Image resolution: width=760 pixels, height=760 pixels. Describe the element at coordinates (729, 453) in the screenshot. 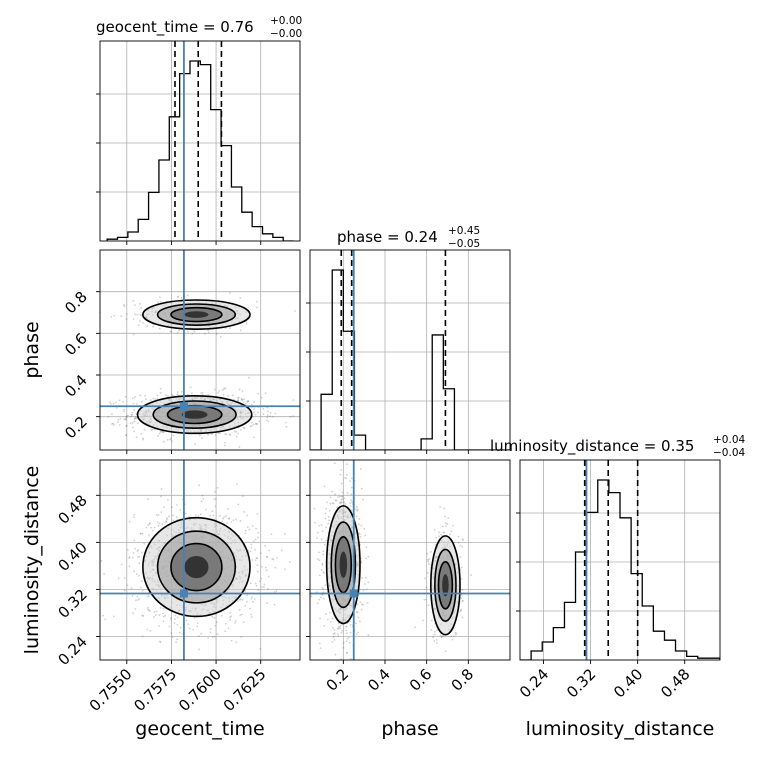

I see `title-luminosity-distance-minus: −0.04` at that location.